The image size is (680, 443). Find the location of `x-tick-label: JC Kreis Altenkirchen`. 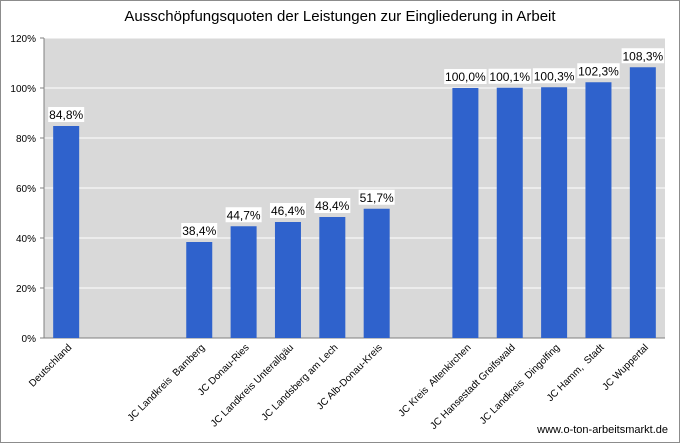

x-tick-label: JC Kreis Altenkirchen is located at coordinates (435, 380).